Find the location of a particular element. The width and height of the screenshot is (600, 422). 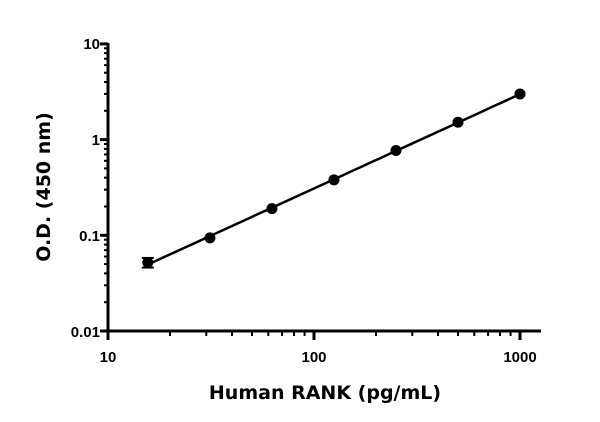

y-tick-label-0-1: 0.1 is located at coordinates (89, 236).